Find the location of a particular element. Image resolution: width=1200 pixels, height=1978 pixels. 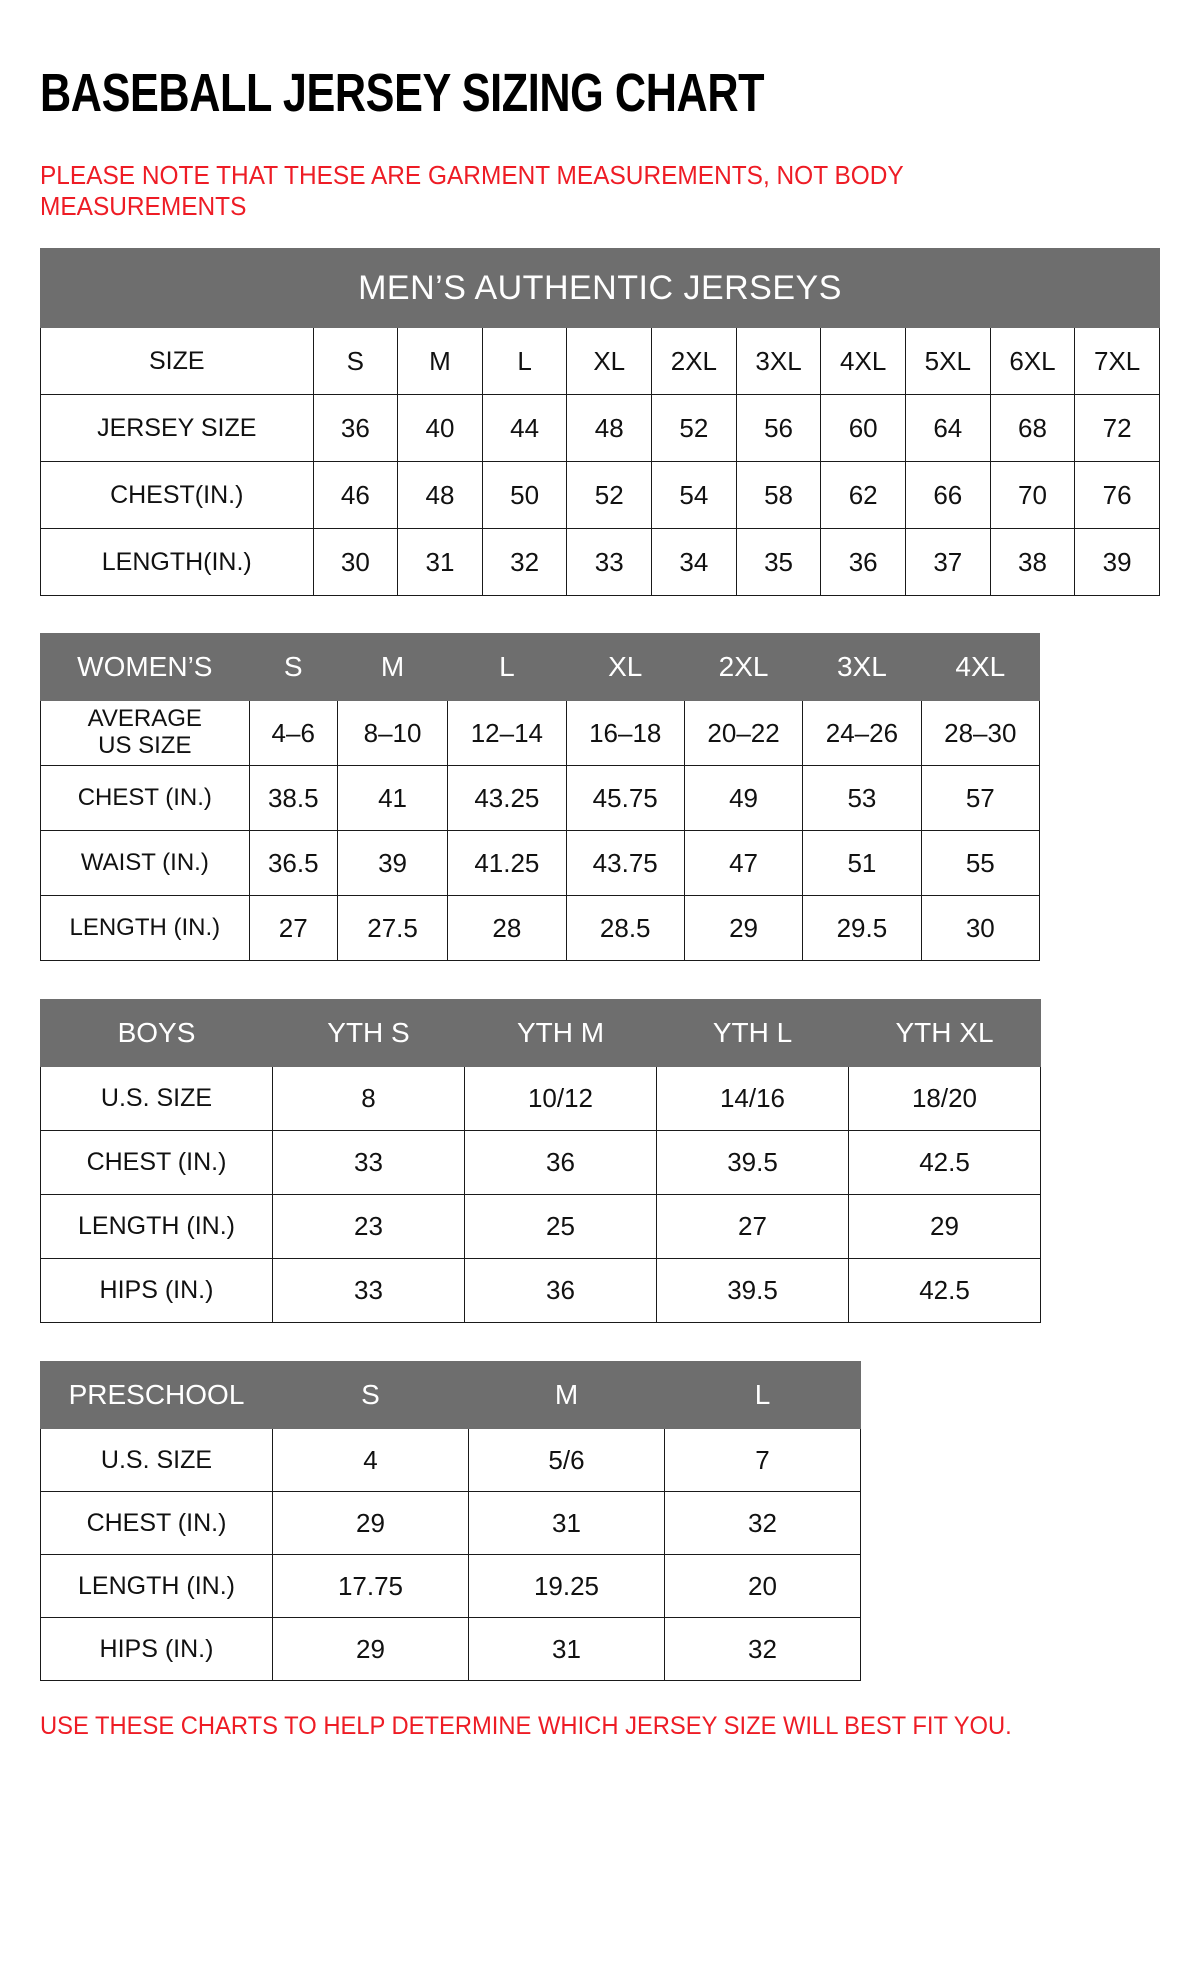

womens-col-5: 2XL is located at coordinates (743, 667).